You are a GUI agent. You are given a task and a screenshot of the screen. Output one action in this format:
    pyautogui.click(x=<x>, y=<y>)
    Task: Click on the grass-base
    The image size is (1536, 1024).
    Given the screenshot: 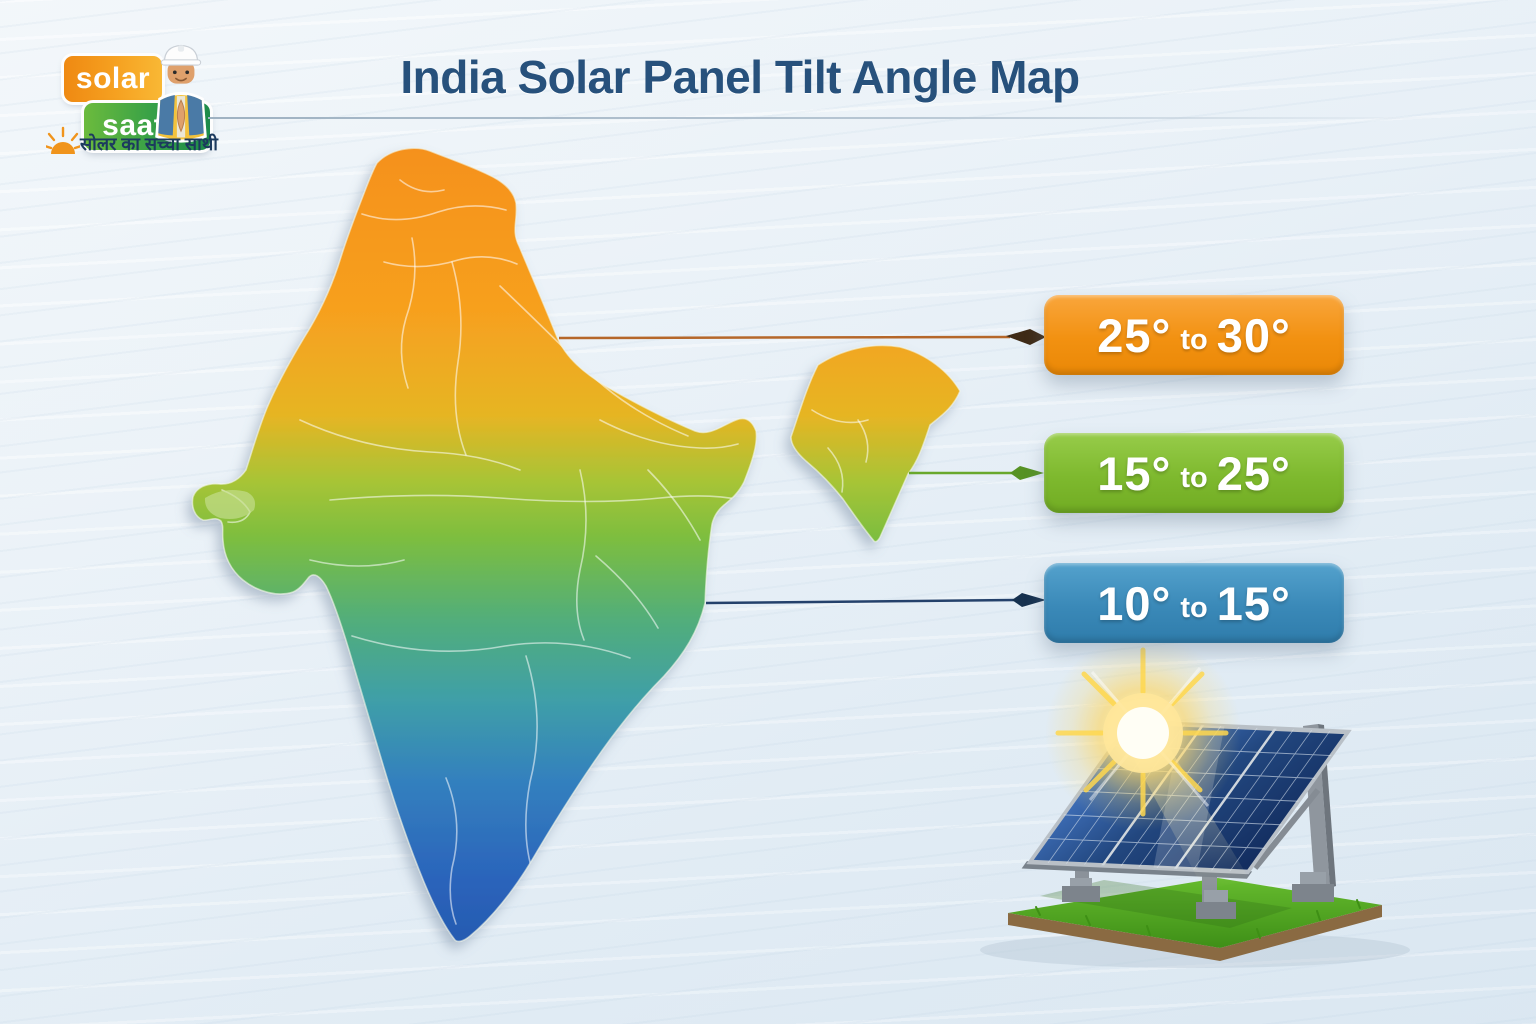 What is the action you would take?
    pyautogui.click(x=1195, y=913)
    